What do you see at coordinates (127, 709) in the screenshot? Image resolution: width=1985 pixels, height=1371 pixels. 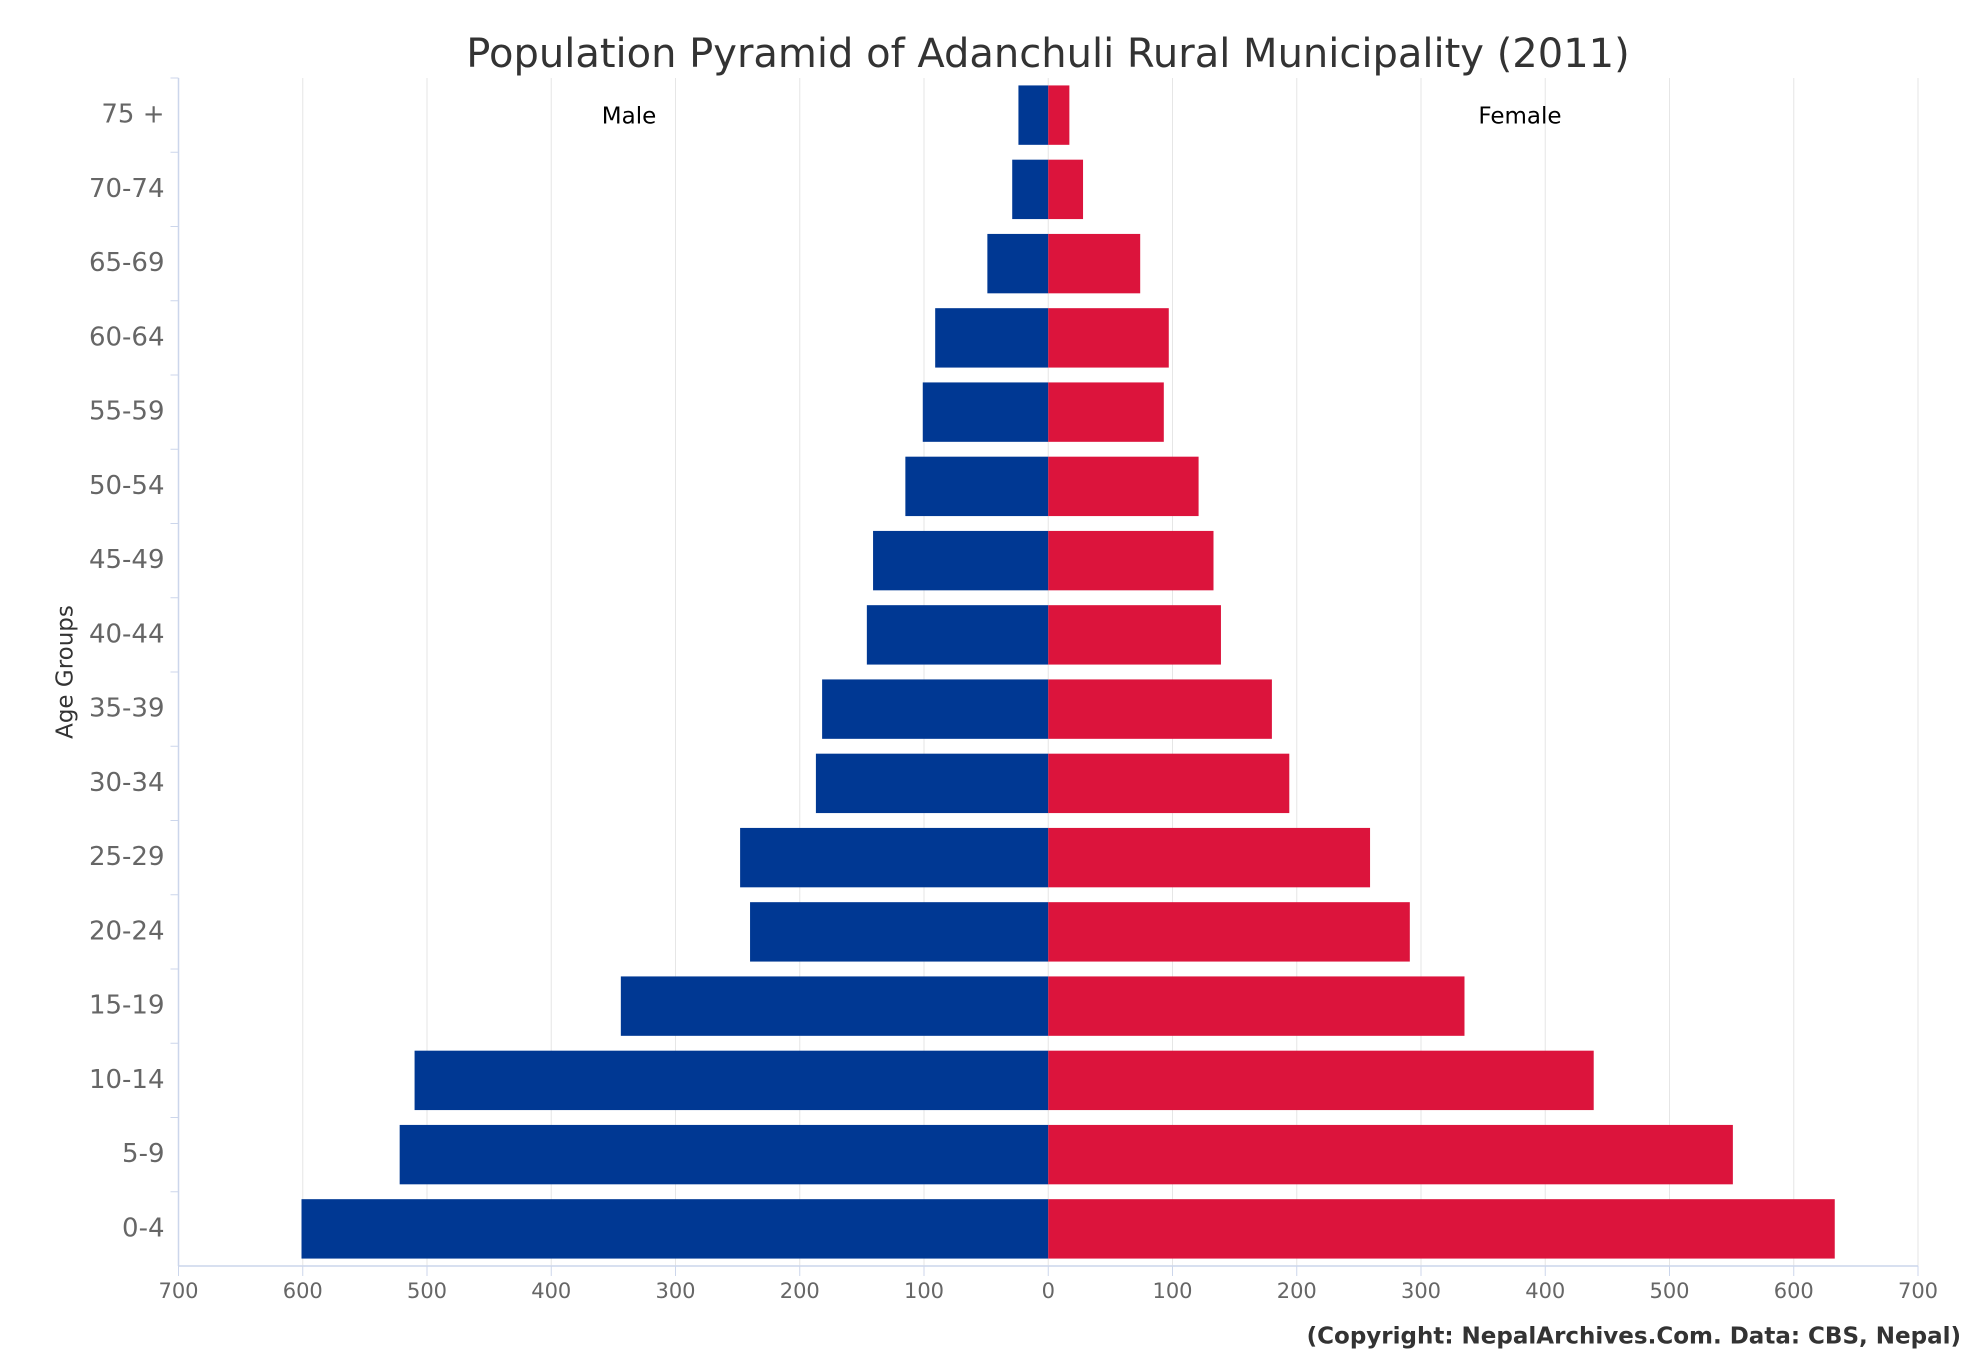 I see `y-tick-label: 35-39` at bounding box center [127, 709].